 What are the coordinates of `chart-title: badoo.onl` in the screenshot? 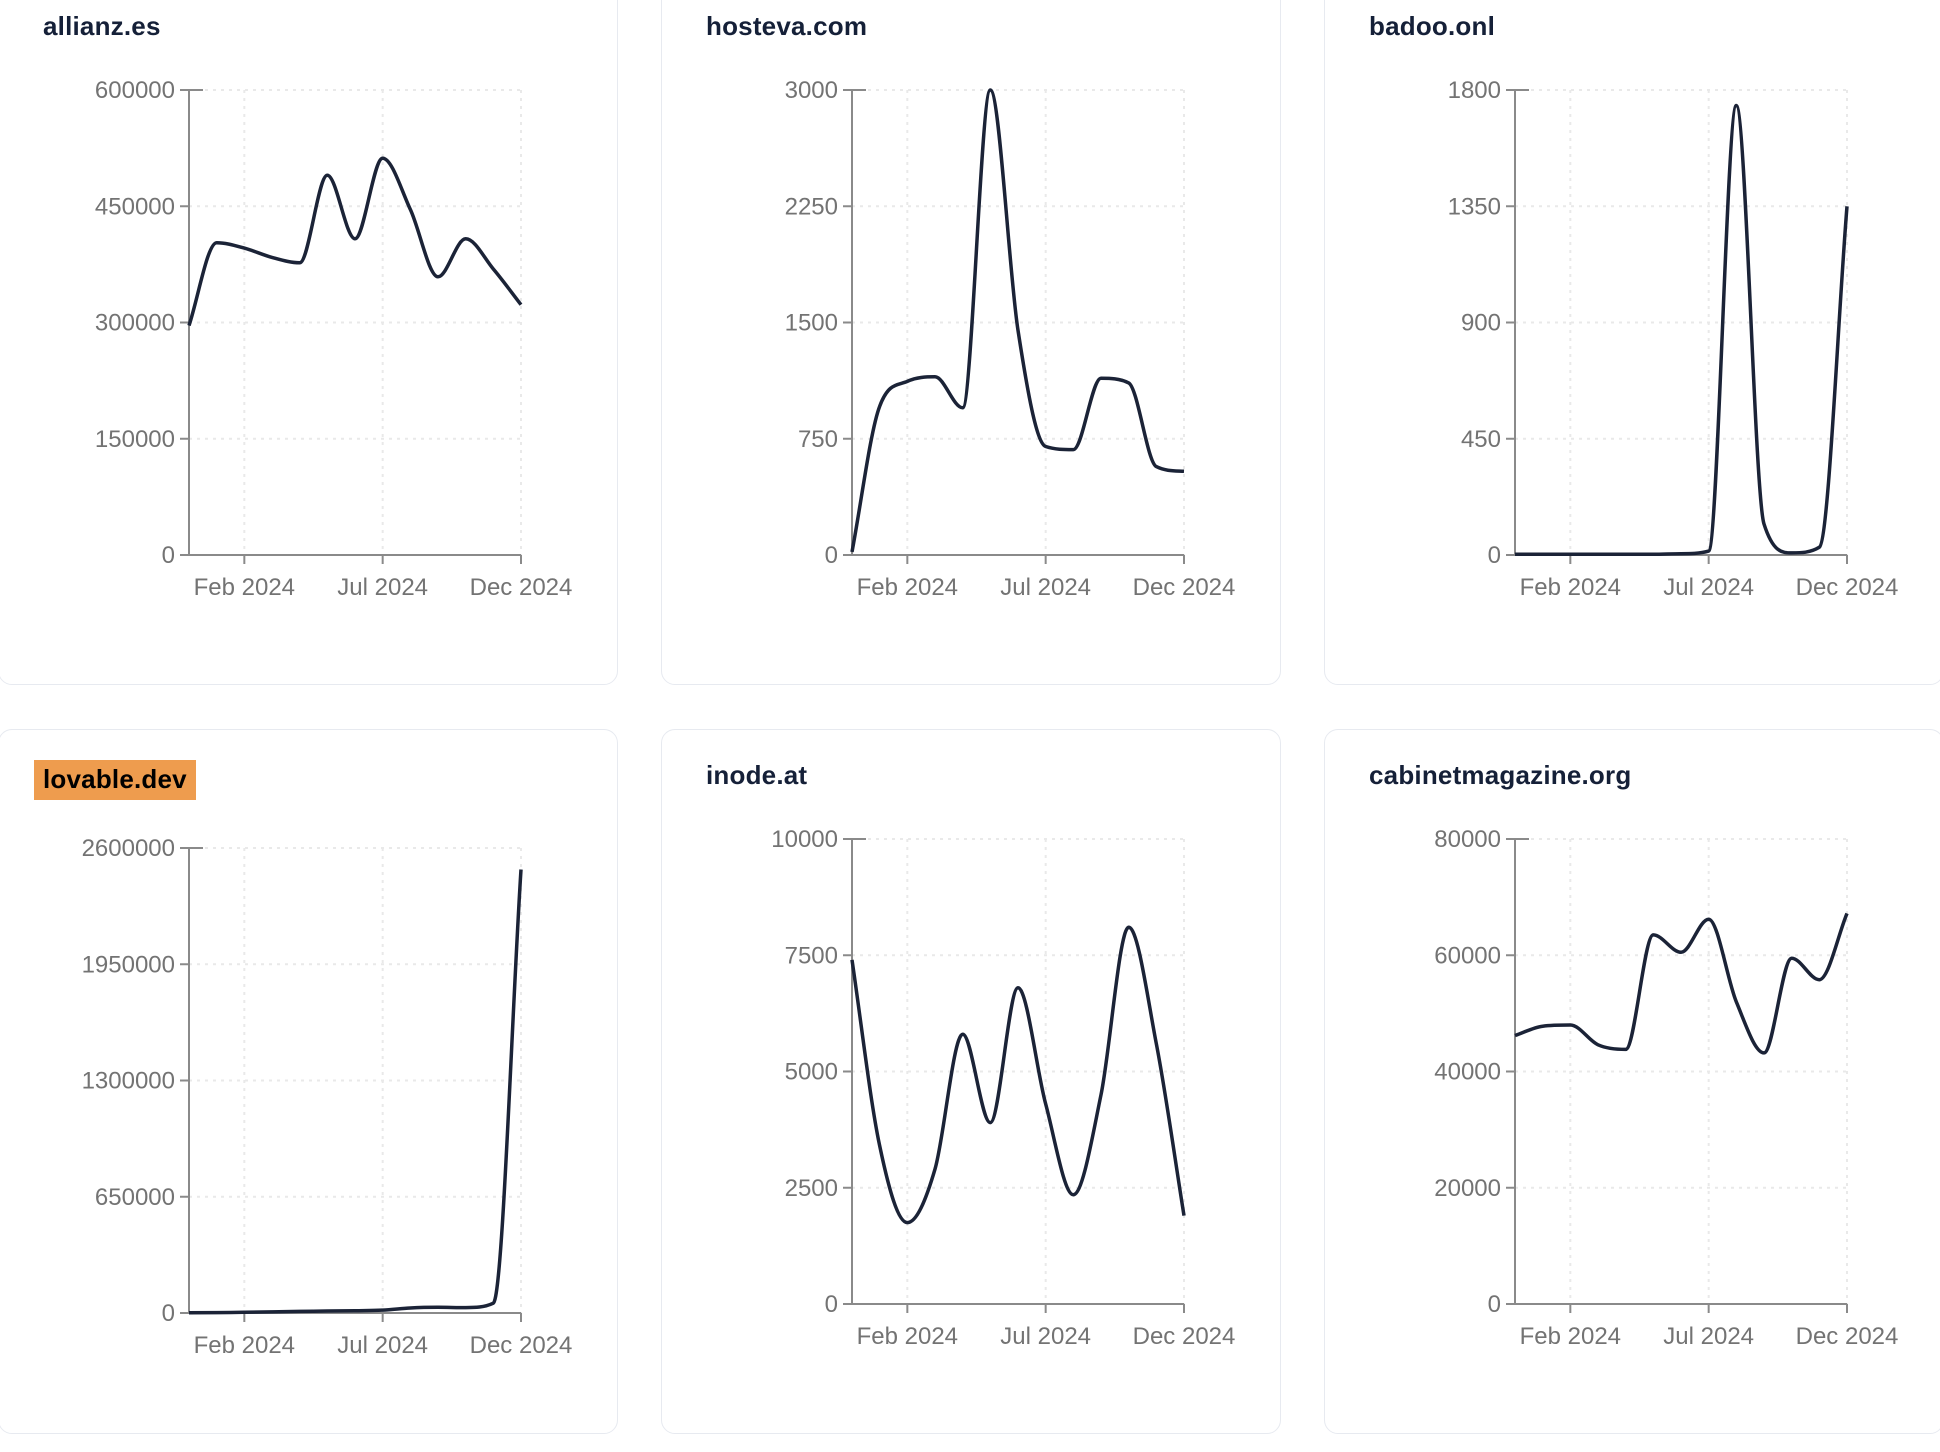 It's located at (1432, 26).